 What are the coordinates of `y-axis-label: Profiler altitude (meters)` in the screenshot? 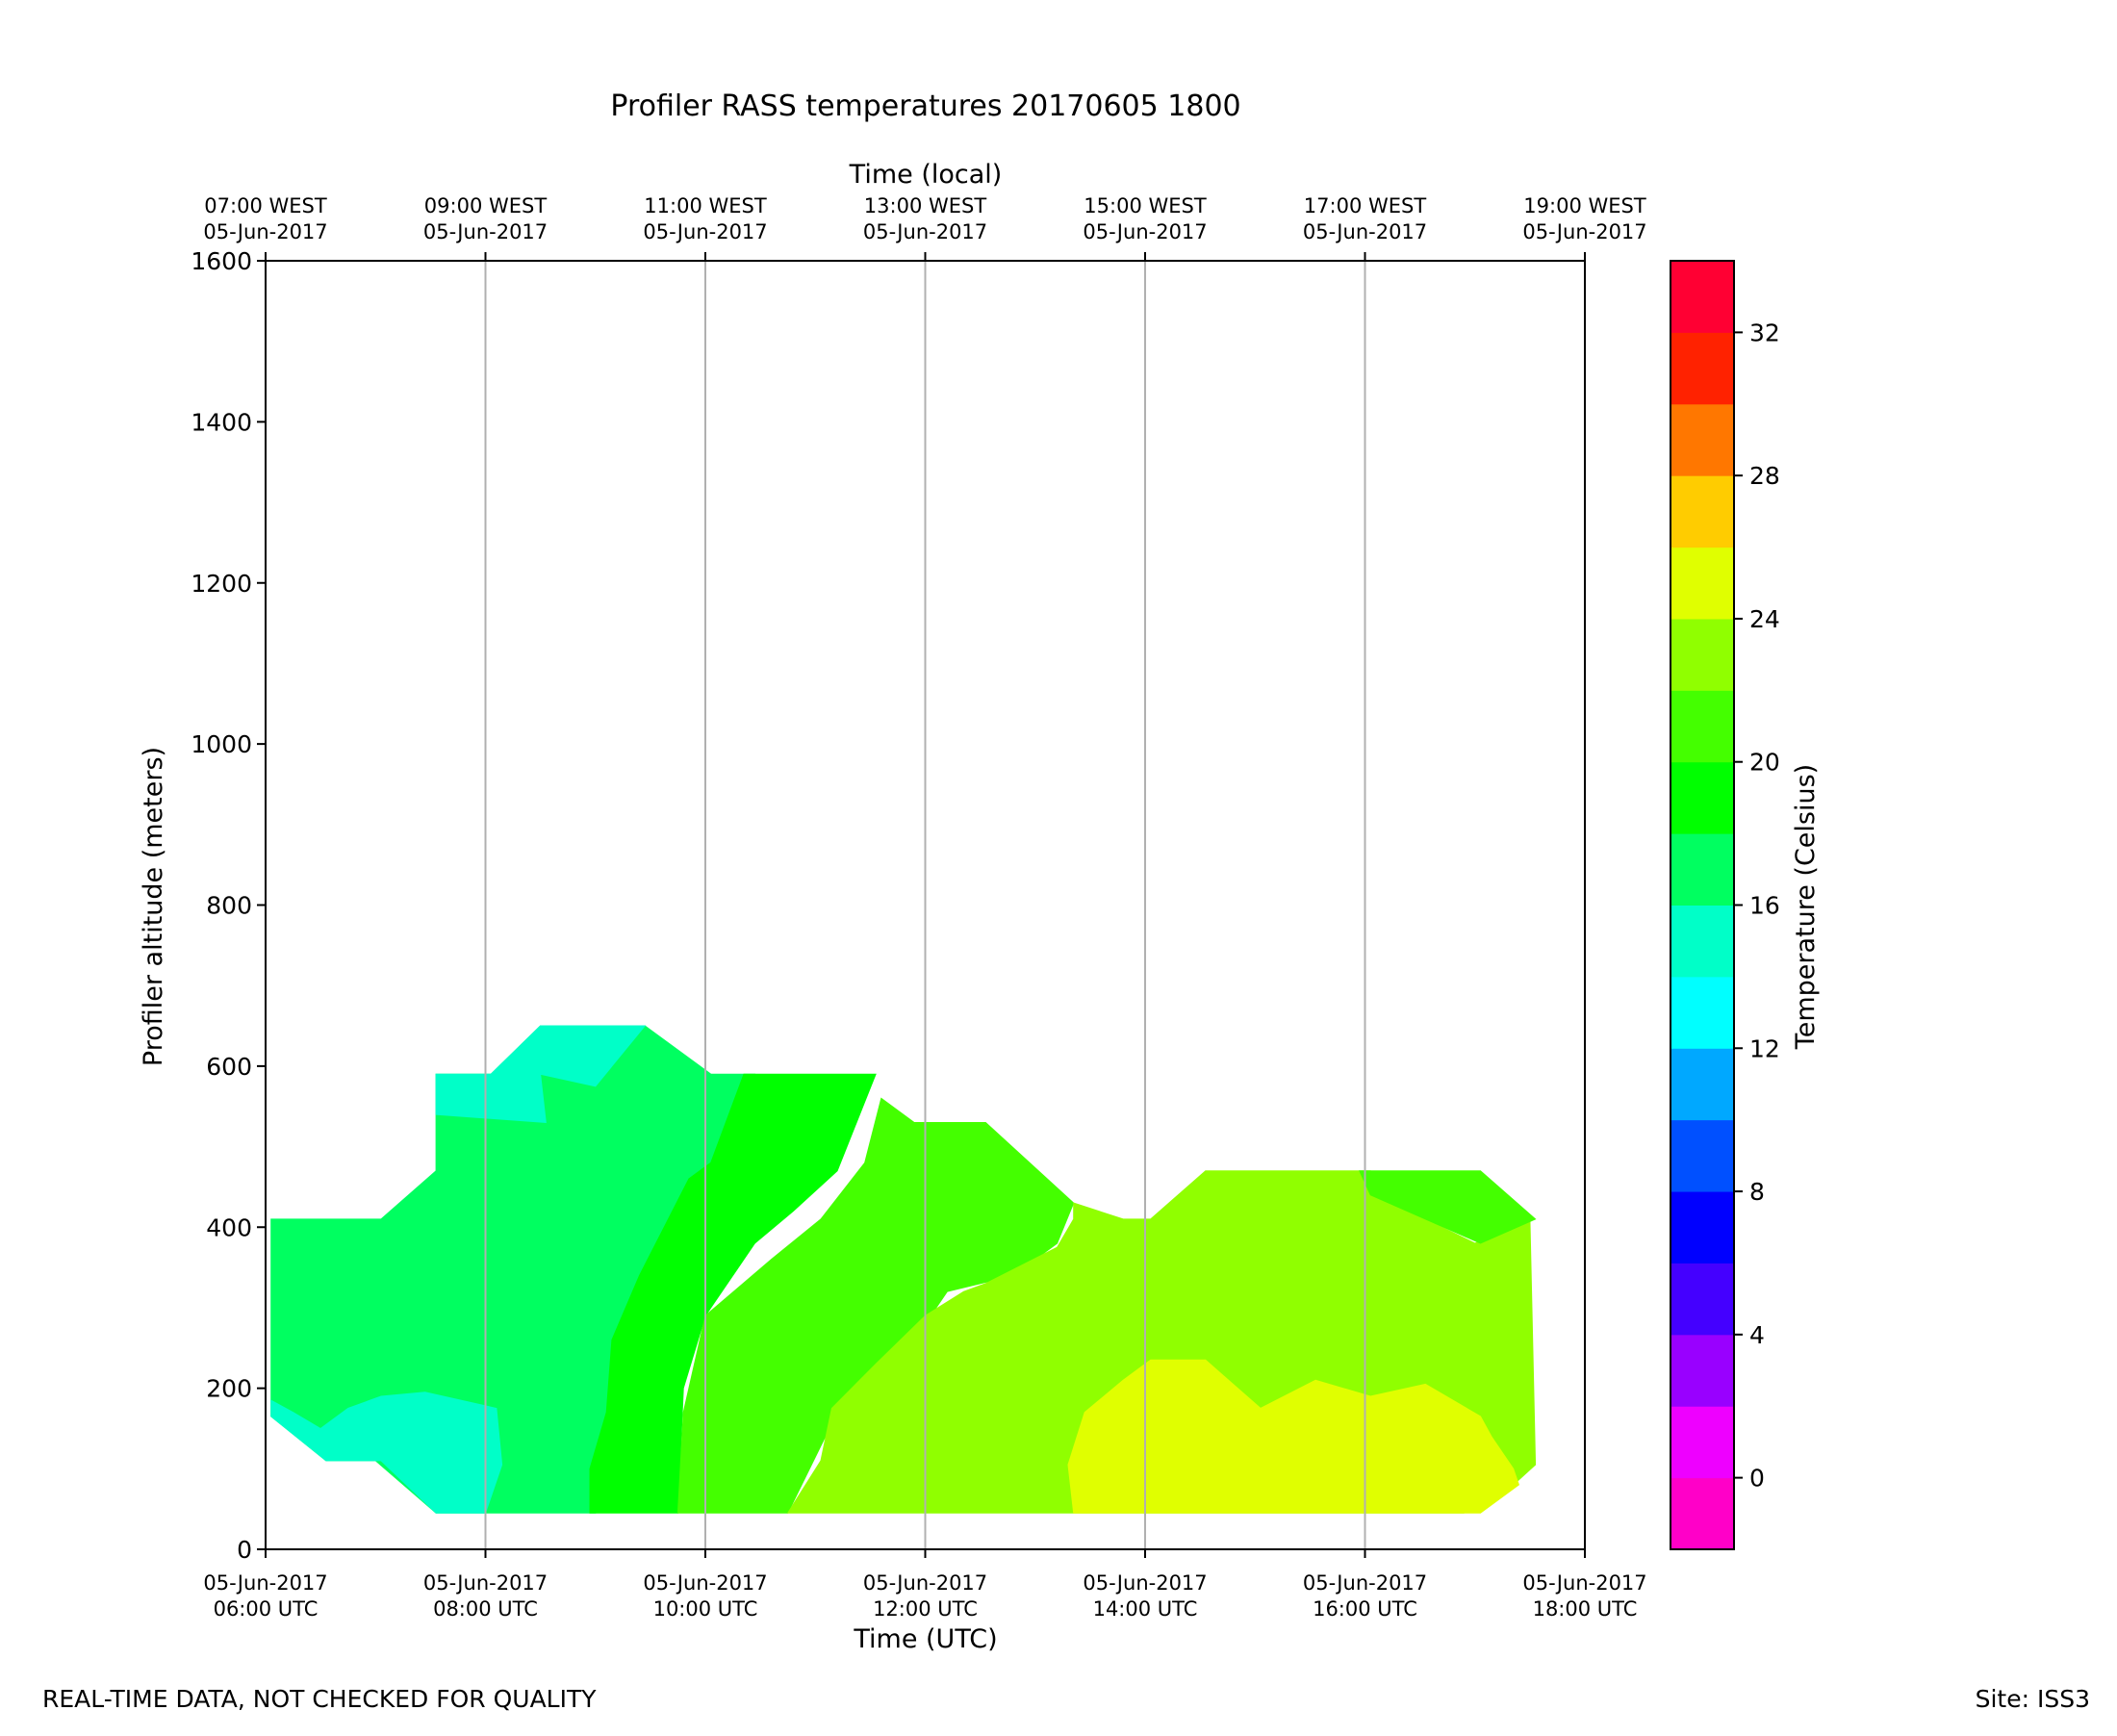 It's located at (153, 906).